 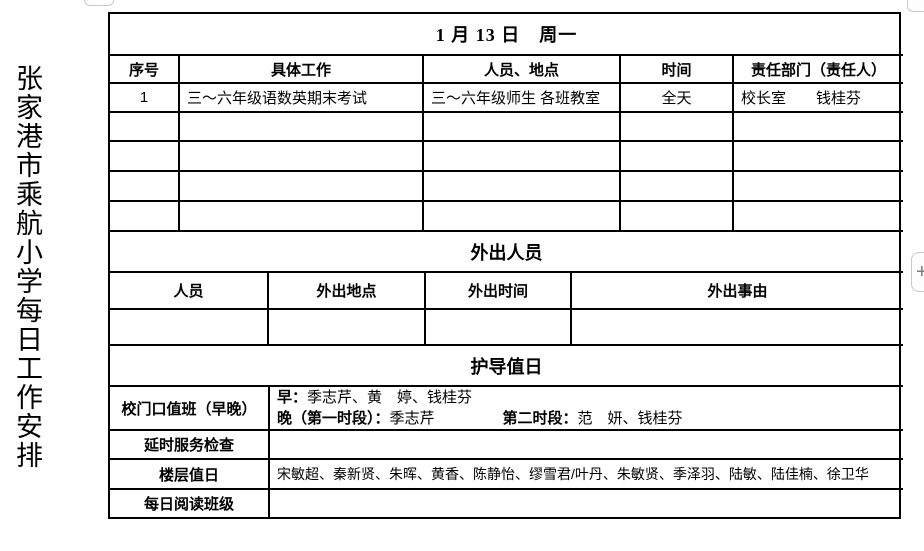 I want to click on add-button: +, so click(x=917, y=272).